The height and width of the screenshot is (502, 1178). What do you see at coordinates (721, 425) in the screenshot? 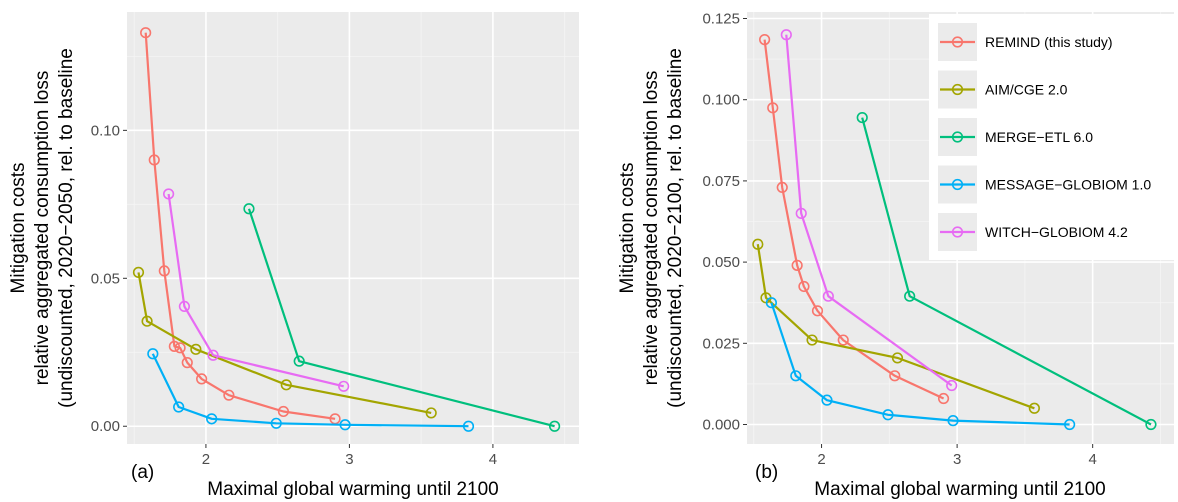
I see `y-tick-label: 0.000` at bounding box center [721, 425].